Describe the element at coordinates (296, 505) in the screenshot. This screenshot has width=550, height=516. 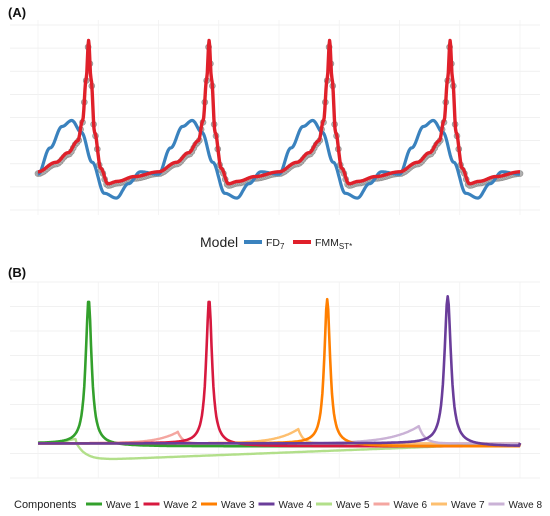
I see `legend-label-wave-4: Wave 4` at that location.